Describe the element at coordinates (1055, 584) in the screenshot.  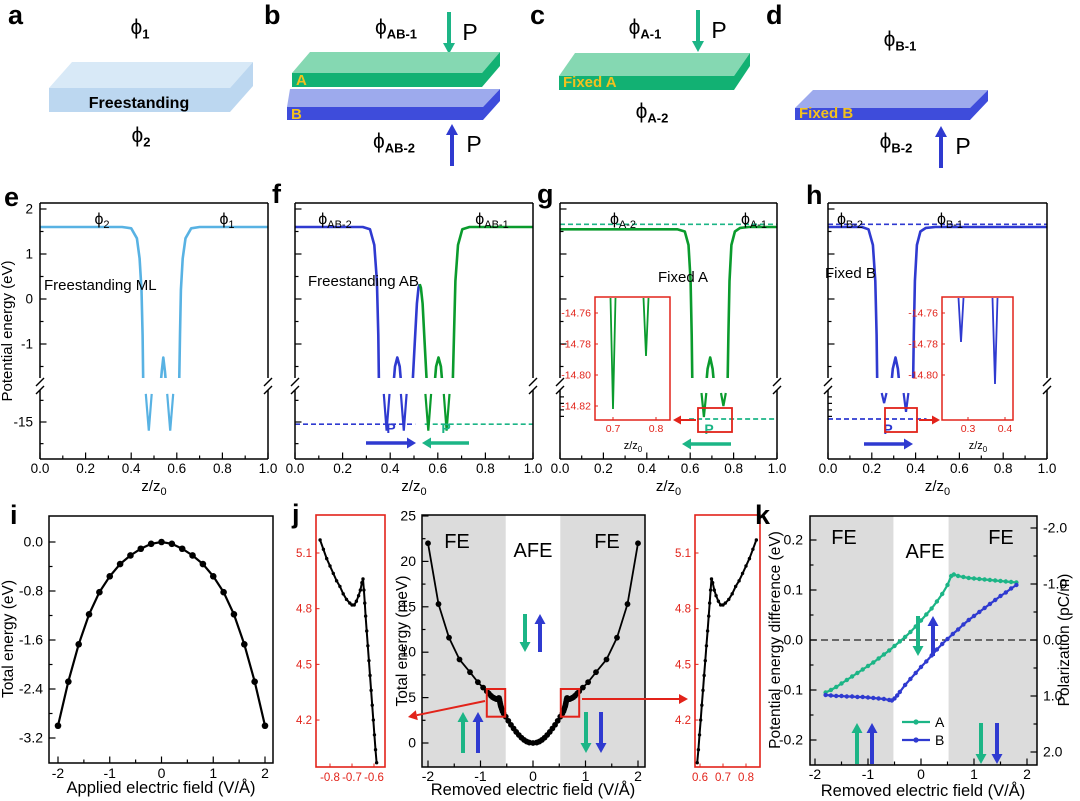
I see `svg-text: -1.0` at that location.